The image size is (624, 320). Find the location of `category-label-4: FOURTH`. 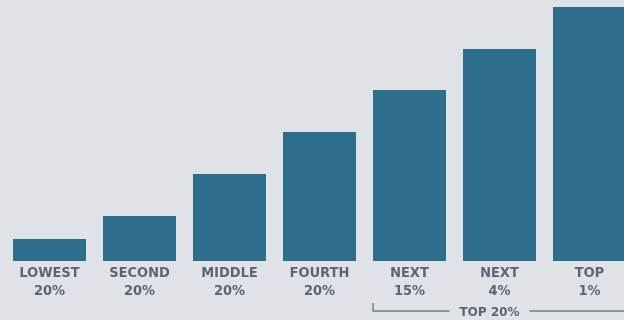

category-label-4: FOURTH is located at coordinates (320, 273).